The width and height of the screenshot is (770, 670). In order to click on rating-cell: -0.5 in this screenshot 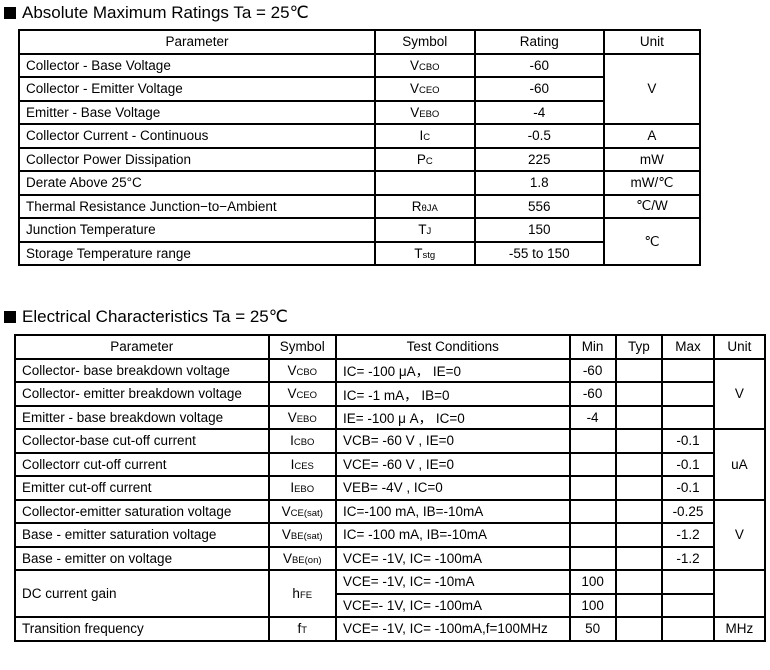, I will do `click(539, 136)`.